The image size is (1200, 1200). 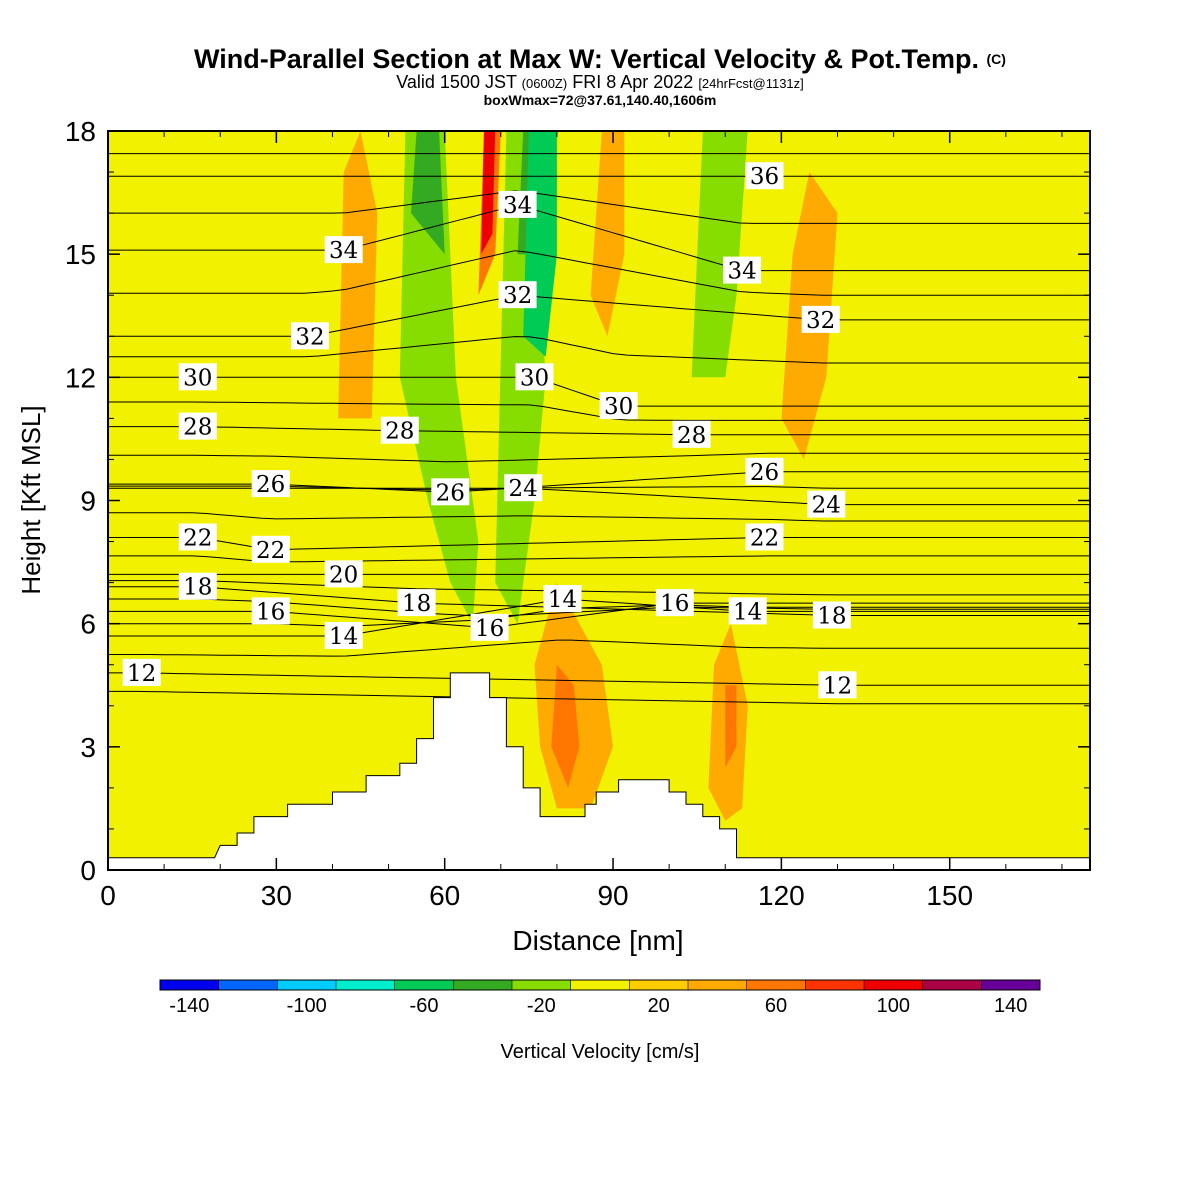 I want to click on x-tick-label: 120, so click(x=781, y=895).